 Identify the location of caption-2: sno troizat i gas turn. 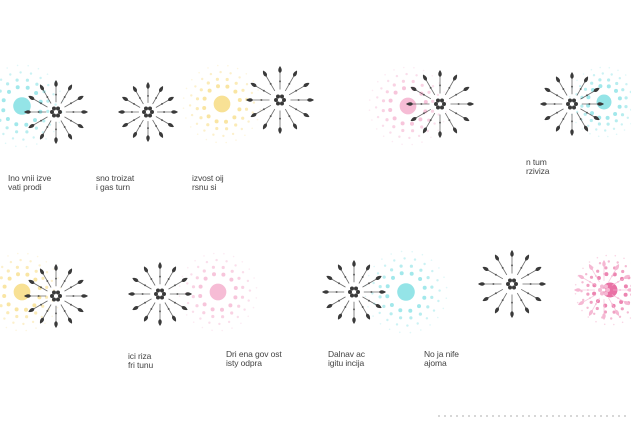
(115, 183).